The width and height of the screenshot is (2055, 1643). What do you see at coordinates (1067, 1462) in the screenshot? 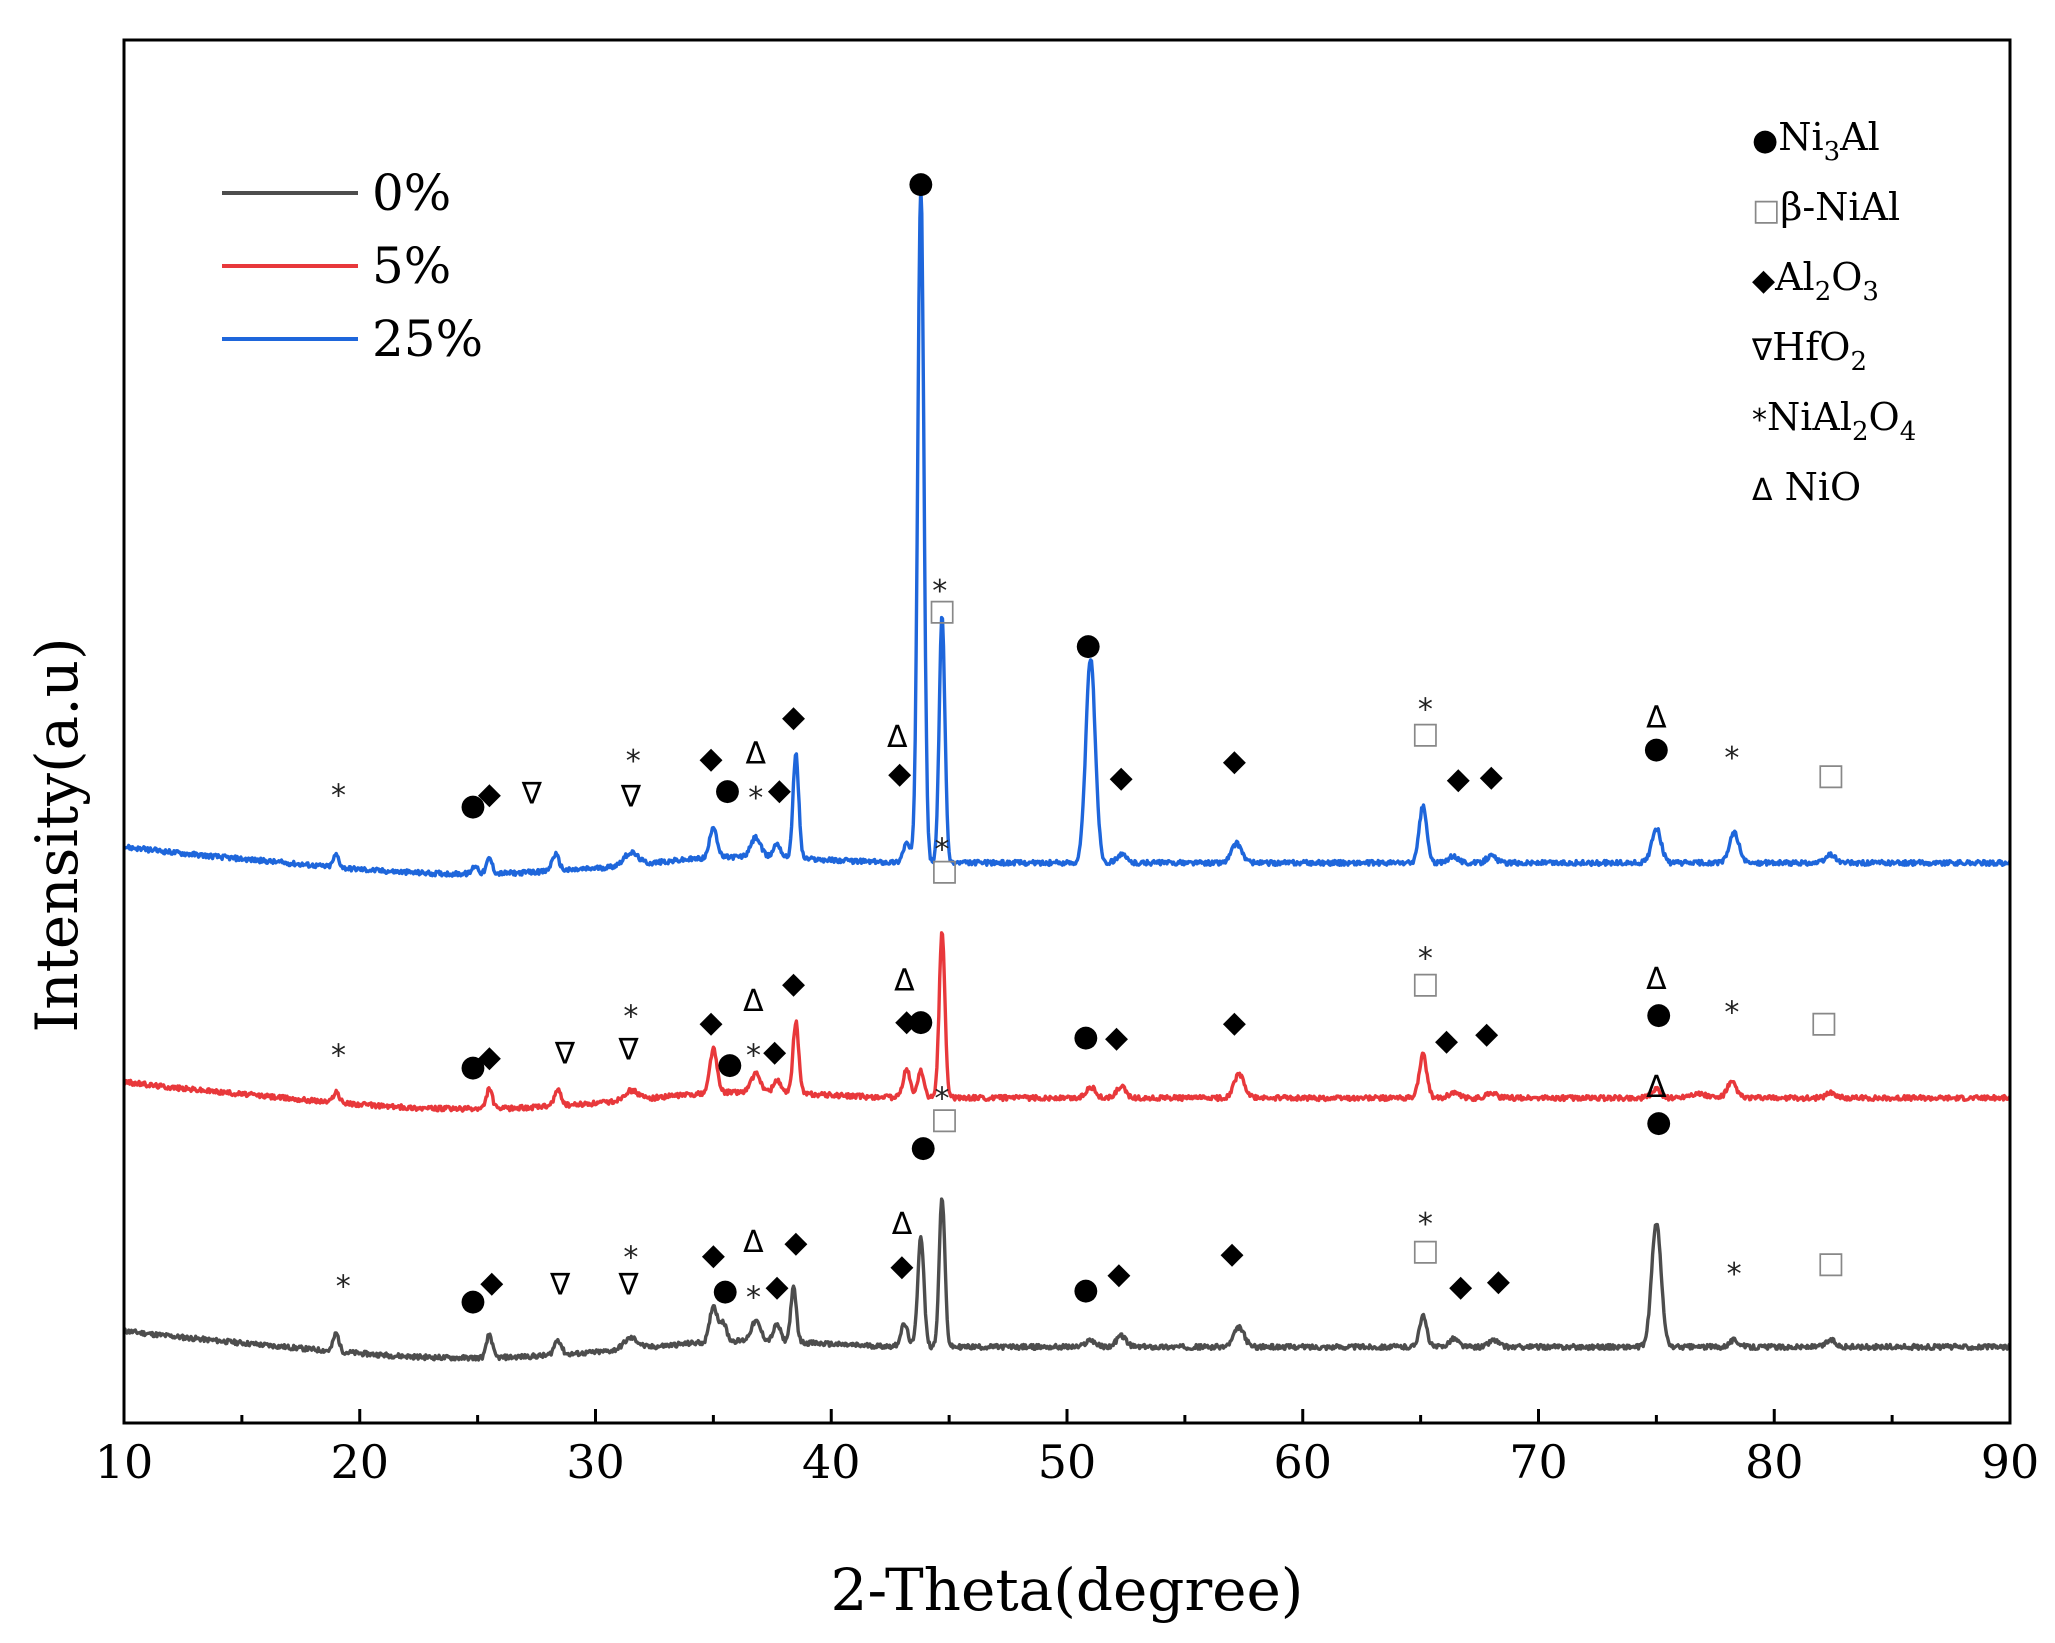
I see `x-tick-label: 50` at bounding box center [1067, 1462].